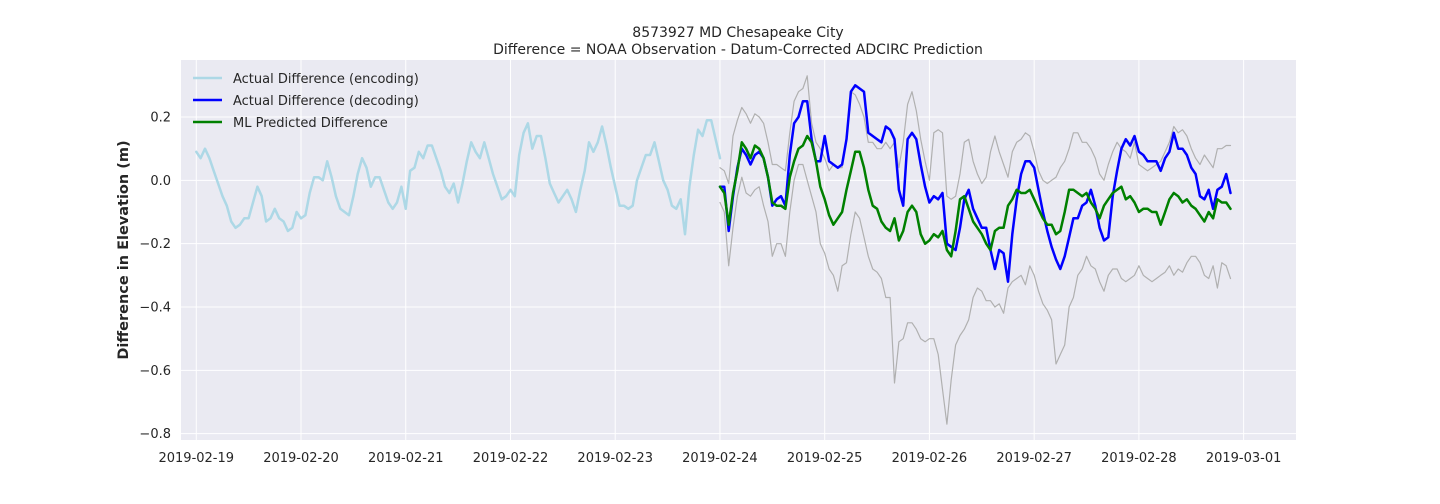 Image resolution: width=1440 pixels, height=504 pixels. Describe the element at coordinates (458, 177) in the screenshot. I see `series-encoding-line` at that location.